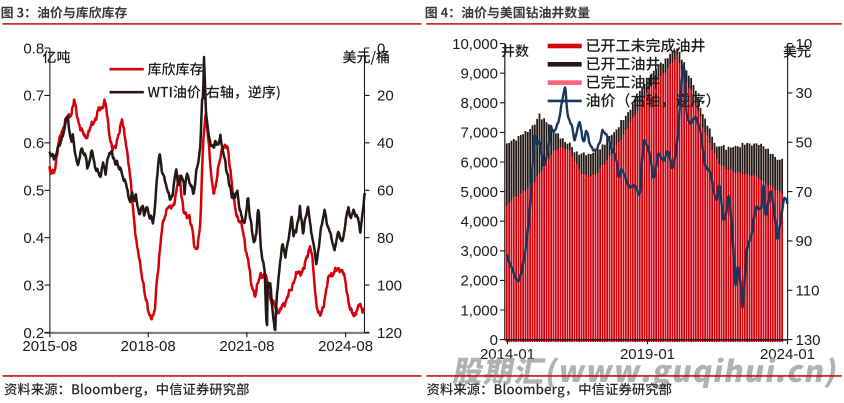  Describe the element at coordinates (33, 191) in the screenshot. I see `svg-text: 0.5` at that location.